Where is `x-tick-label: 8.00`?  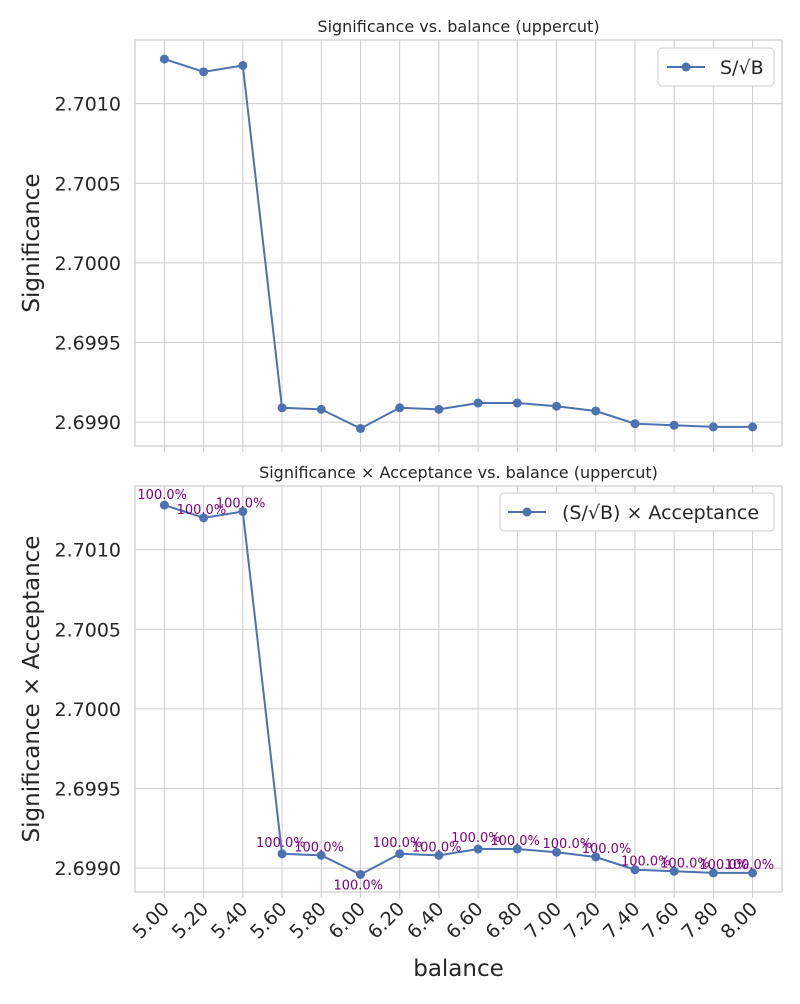
x-tick-label: 8.00 is located at coordinates (739, 920).